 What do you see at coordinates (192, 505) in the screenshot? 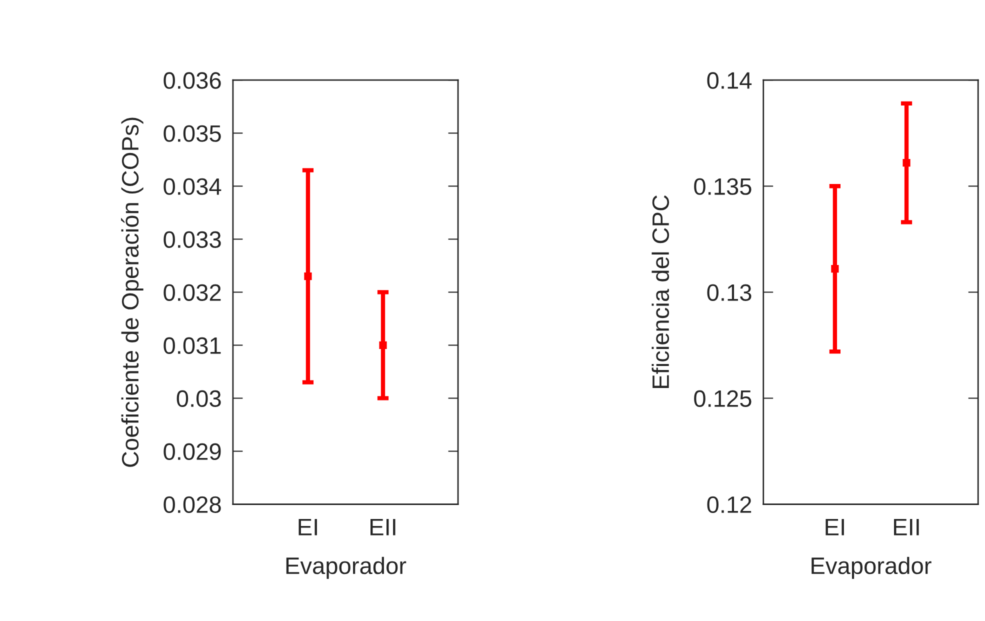
I see `y-tick-label: 0.028` at bounding box center [192, 505].